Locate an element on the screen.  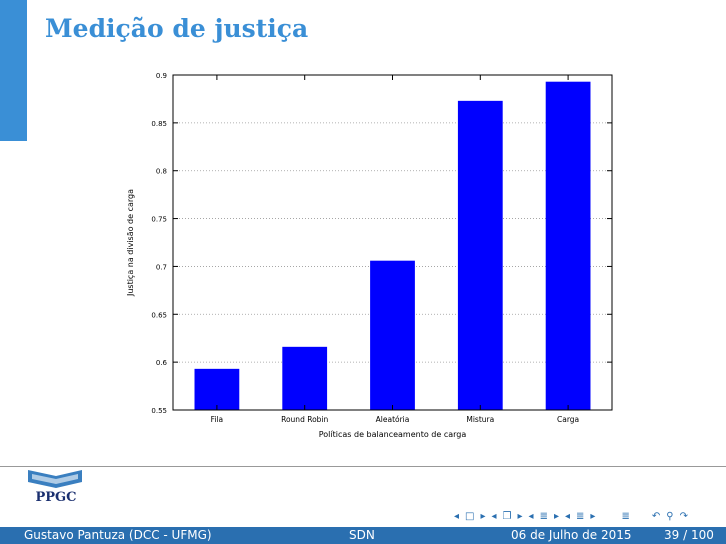
y-tick-label: 0.9 is located at coordinates (161, 76).